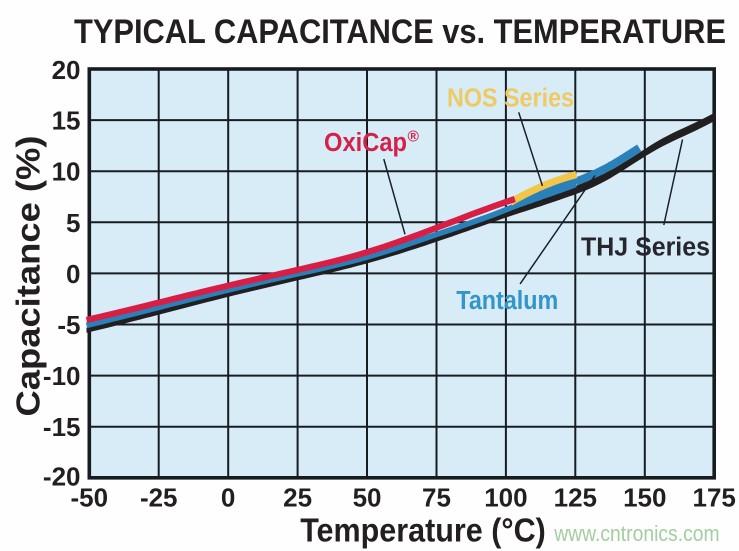 This screenshot has height=551, width=739. I want to click on svg-text: 125, so click(575, 498).